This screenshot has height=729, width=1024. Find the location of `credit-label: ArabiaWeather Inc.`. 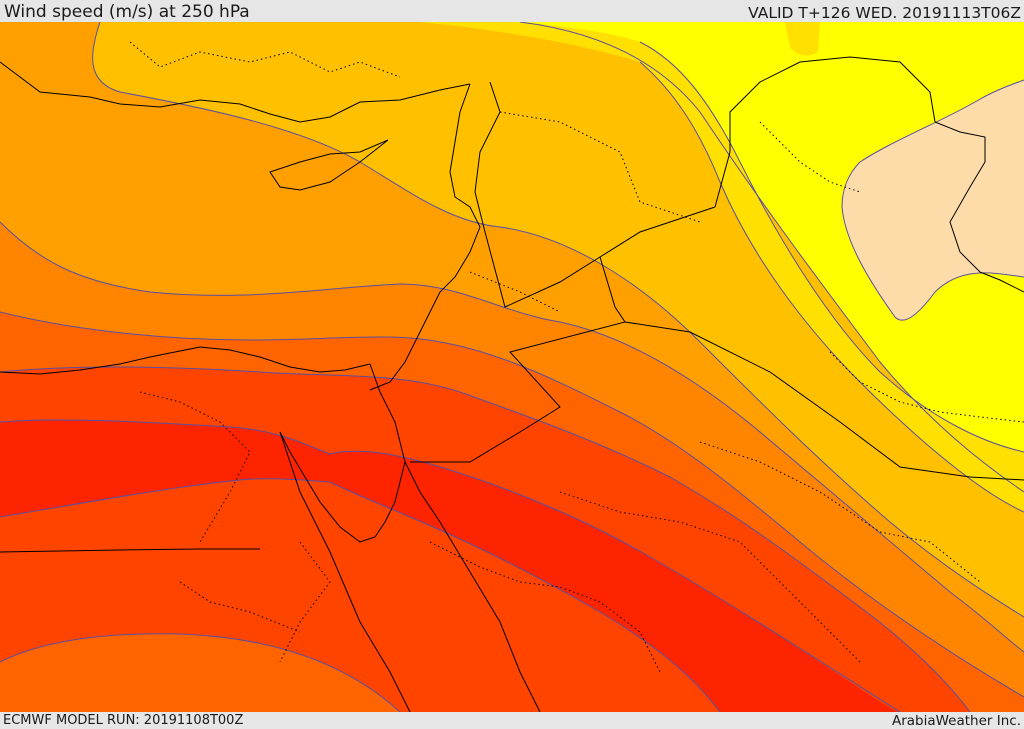

credit-label: ArabiaWeather Inc. is located at coordinates (956, 721).